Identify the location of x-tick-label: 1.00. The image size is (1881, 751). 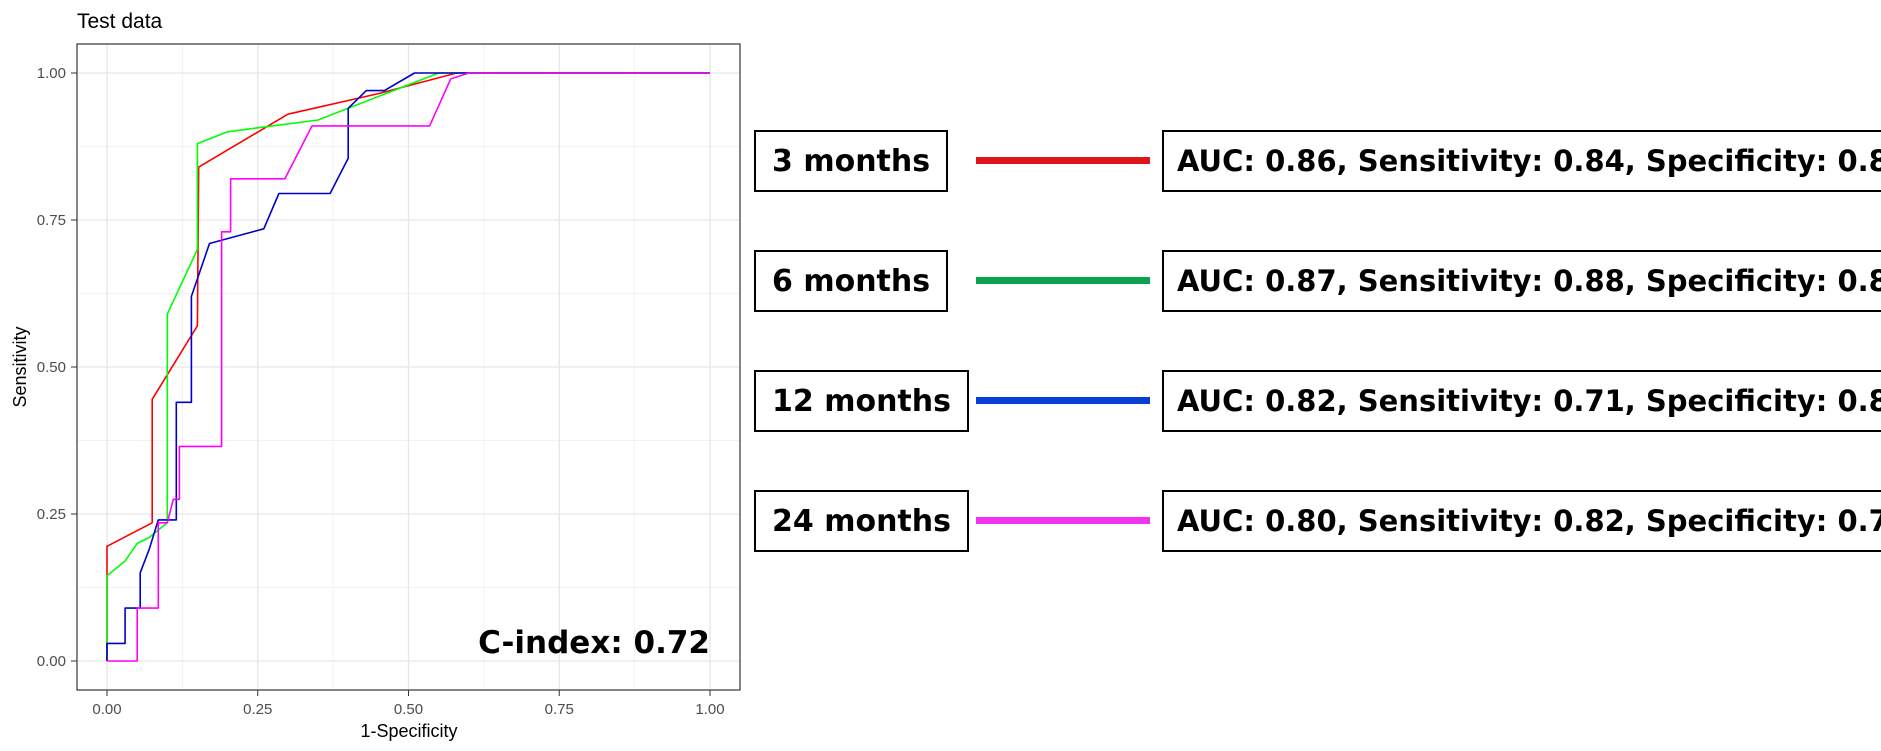
(709, 709).